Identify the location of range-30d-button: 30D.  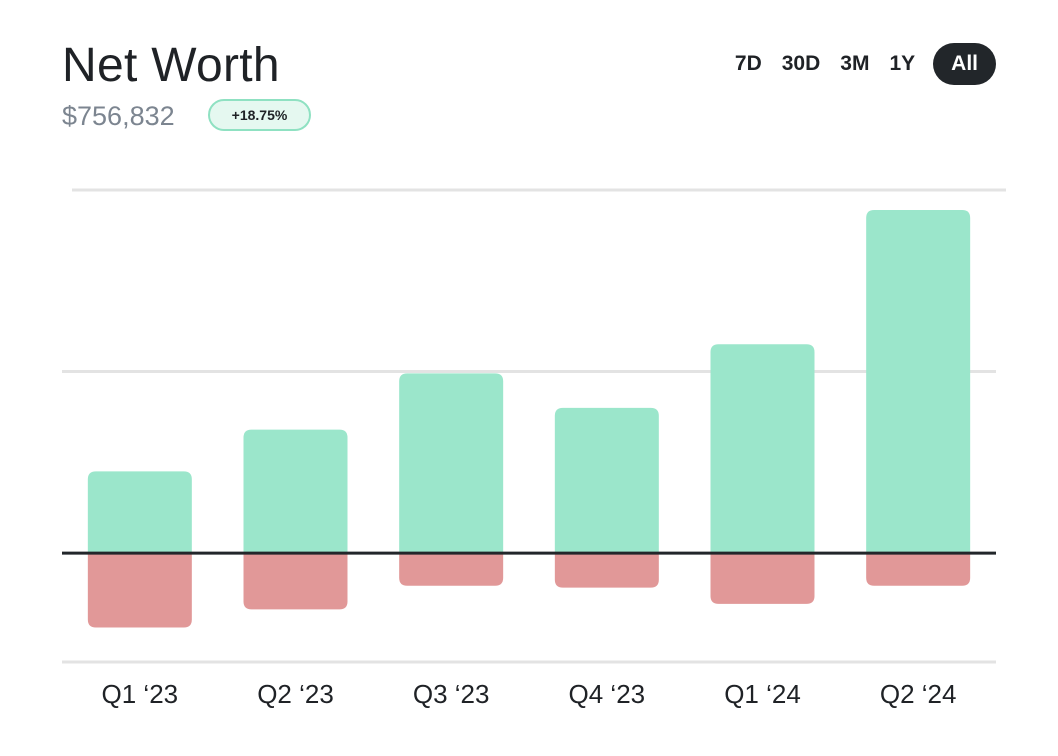
(801, 64).